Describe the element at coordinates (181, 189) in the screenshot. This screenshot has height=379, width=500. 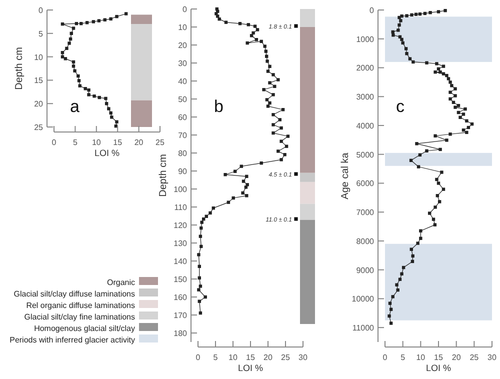
I see `y-tick-label: 100` at that location.